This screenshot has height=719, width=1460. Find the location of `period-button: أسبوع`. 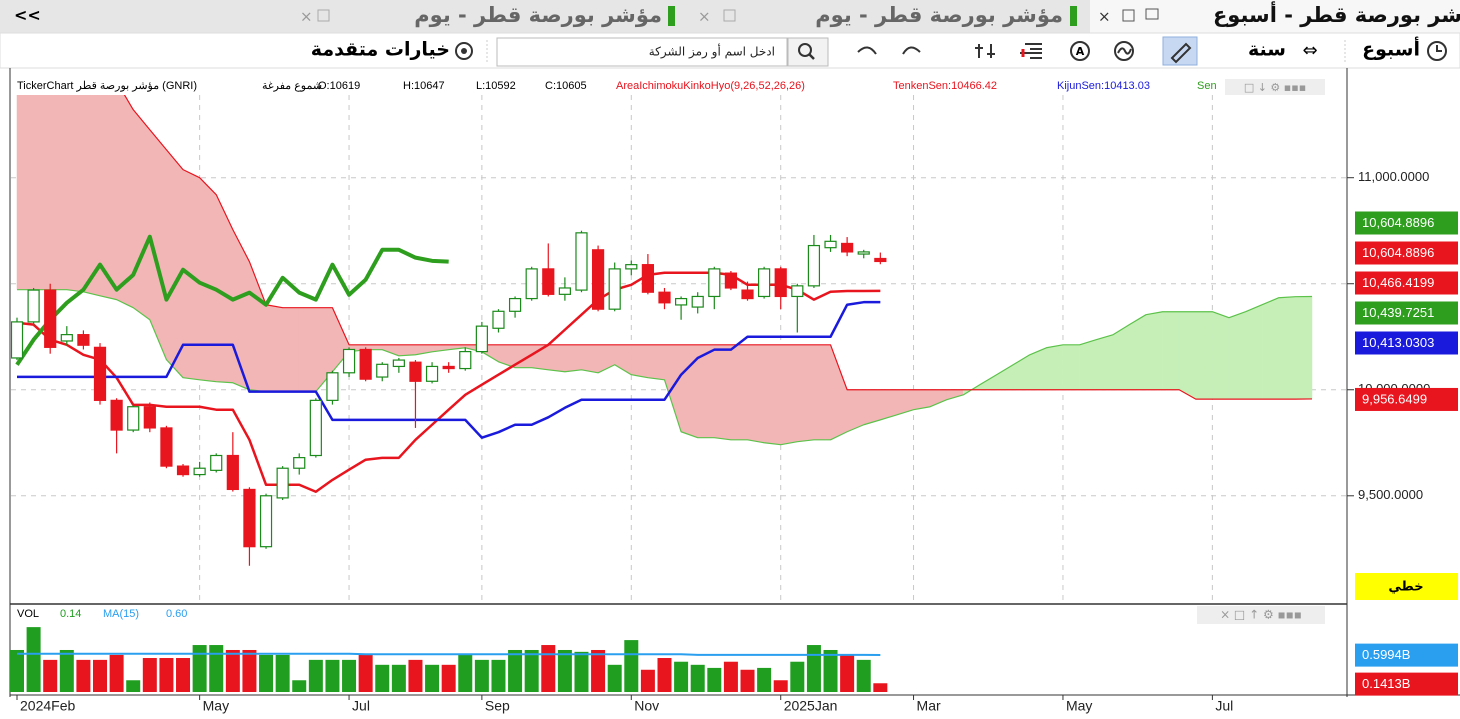

period-button: أسبوع is located at coordinates (1391, 49).